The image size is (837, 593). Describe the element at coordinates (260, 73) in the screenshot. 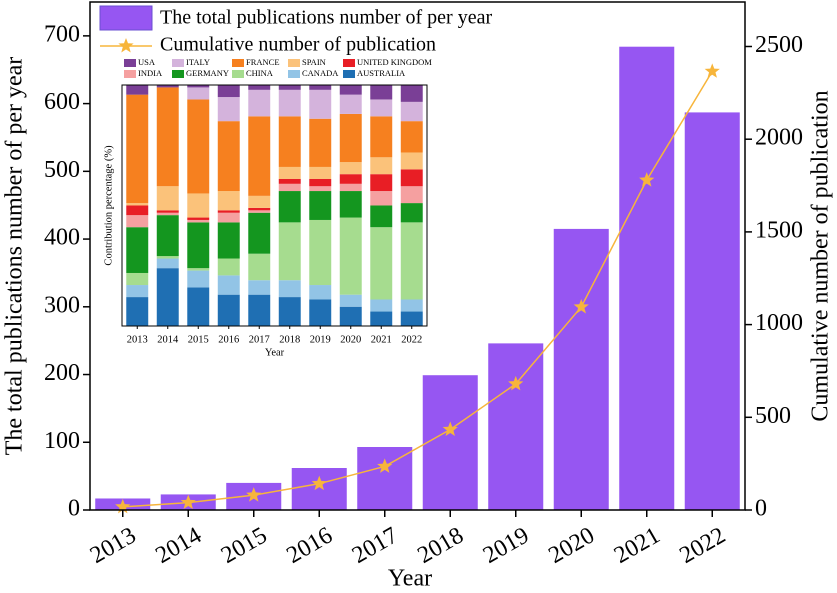

I see `legend-label: CHINA` at that location.